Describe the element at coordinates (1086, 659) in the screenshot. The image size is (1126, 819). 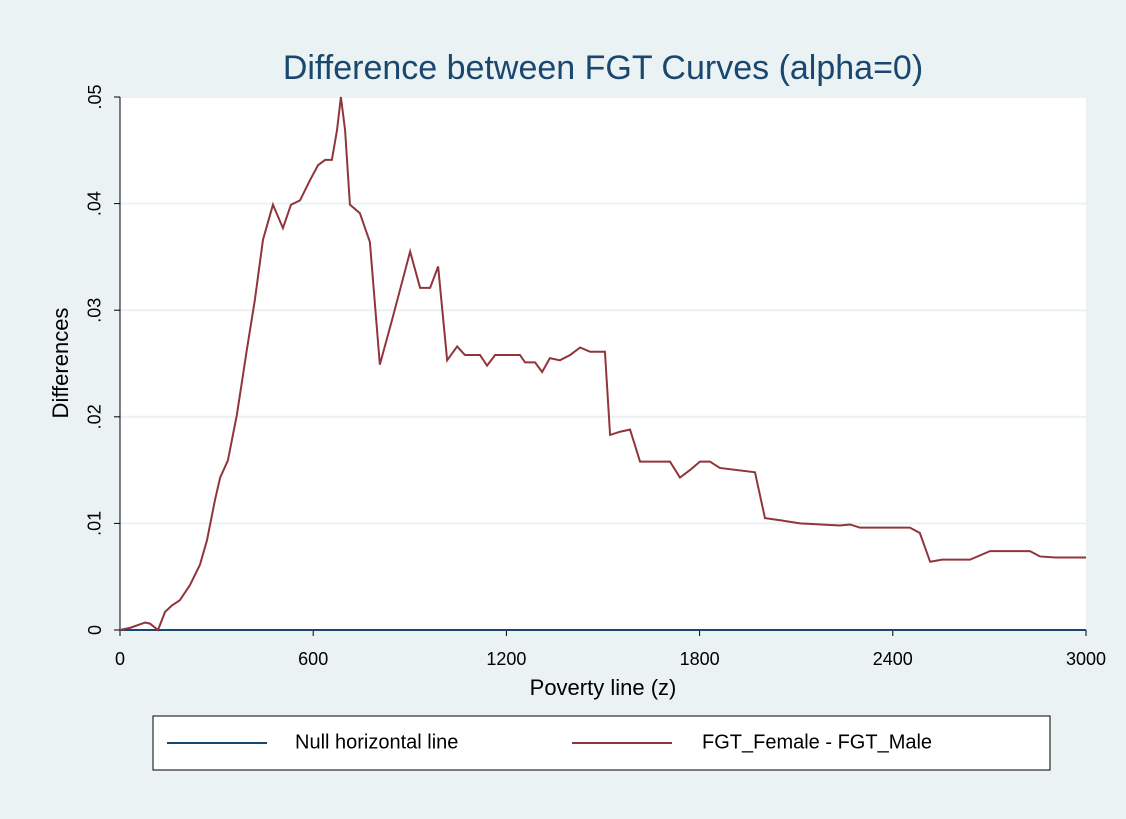
I see `x-tick-label: 3000` at that location.